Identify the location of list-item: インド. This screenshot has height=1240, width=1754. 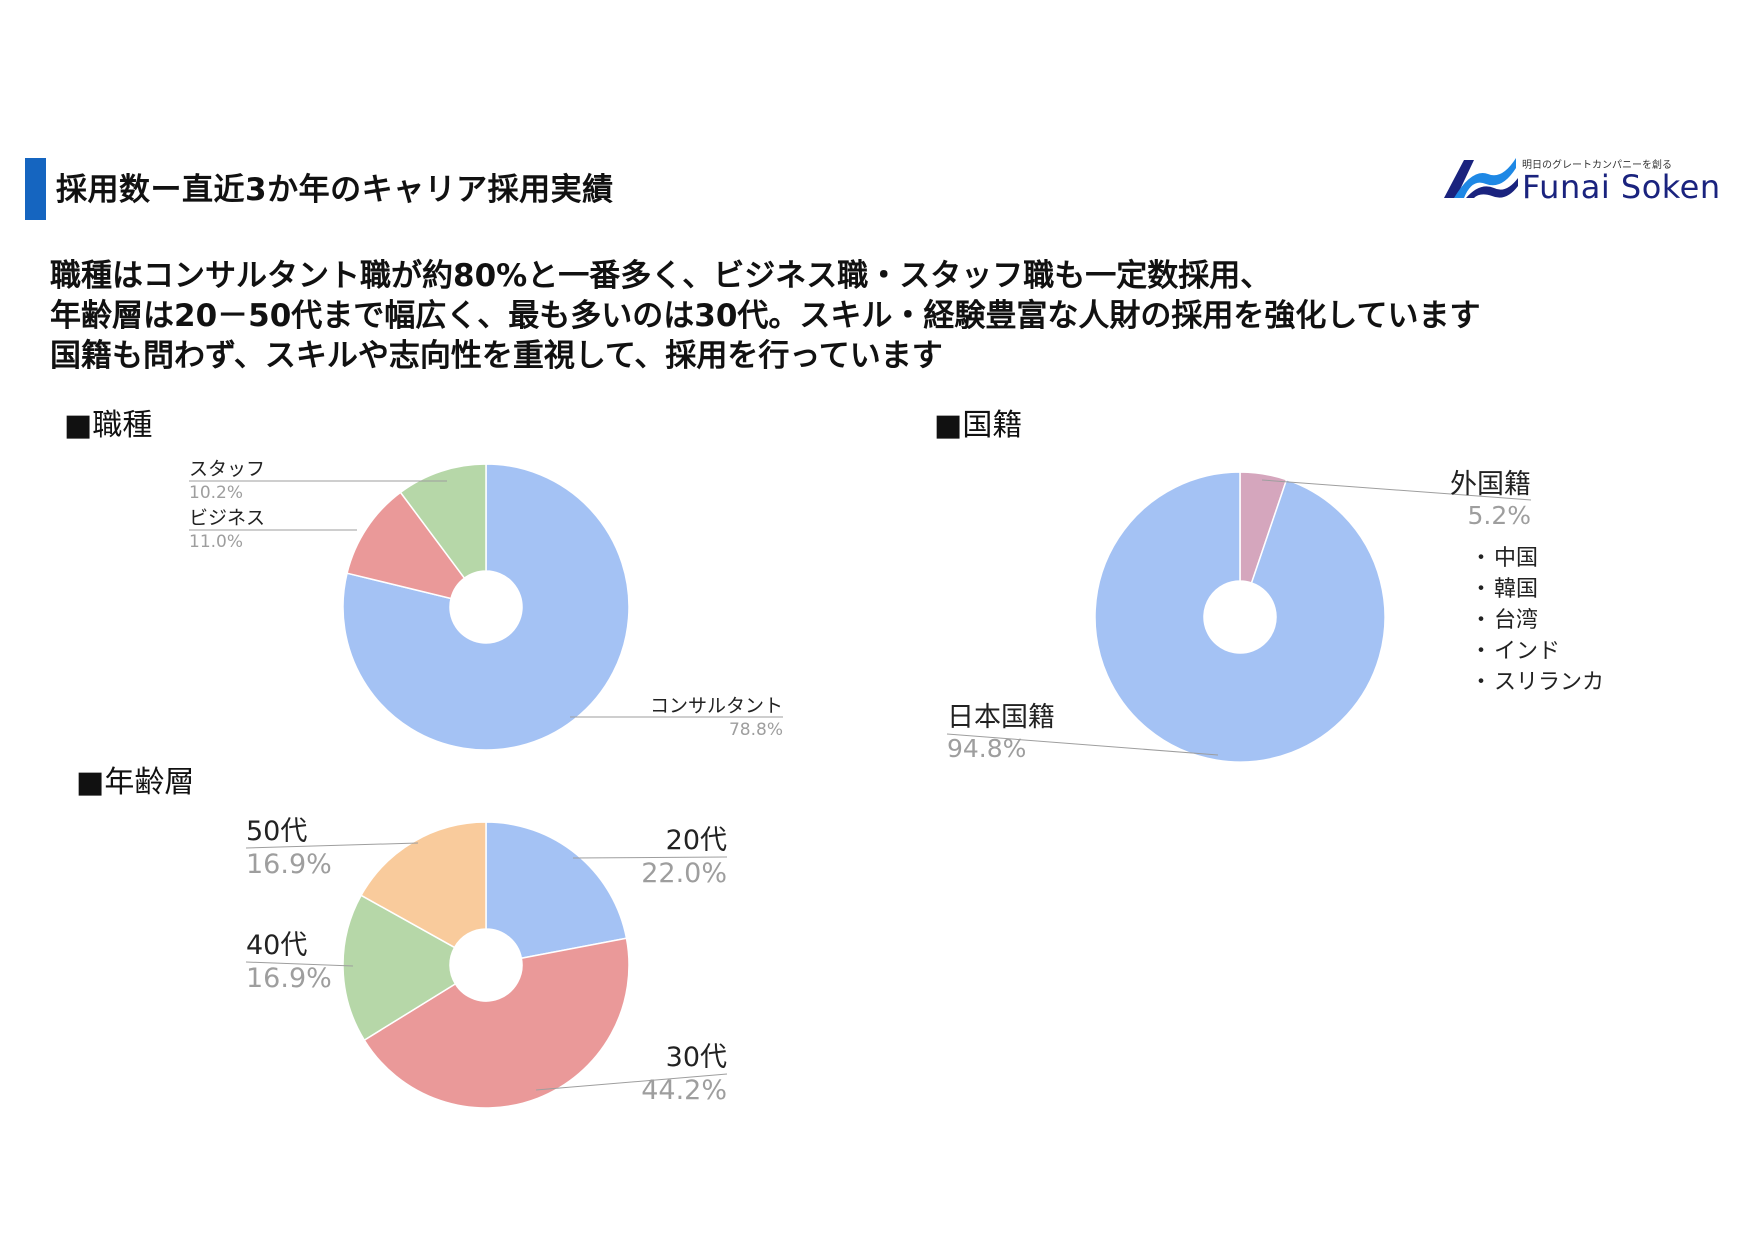
(1537, 651).